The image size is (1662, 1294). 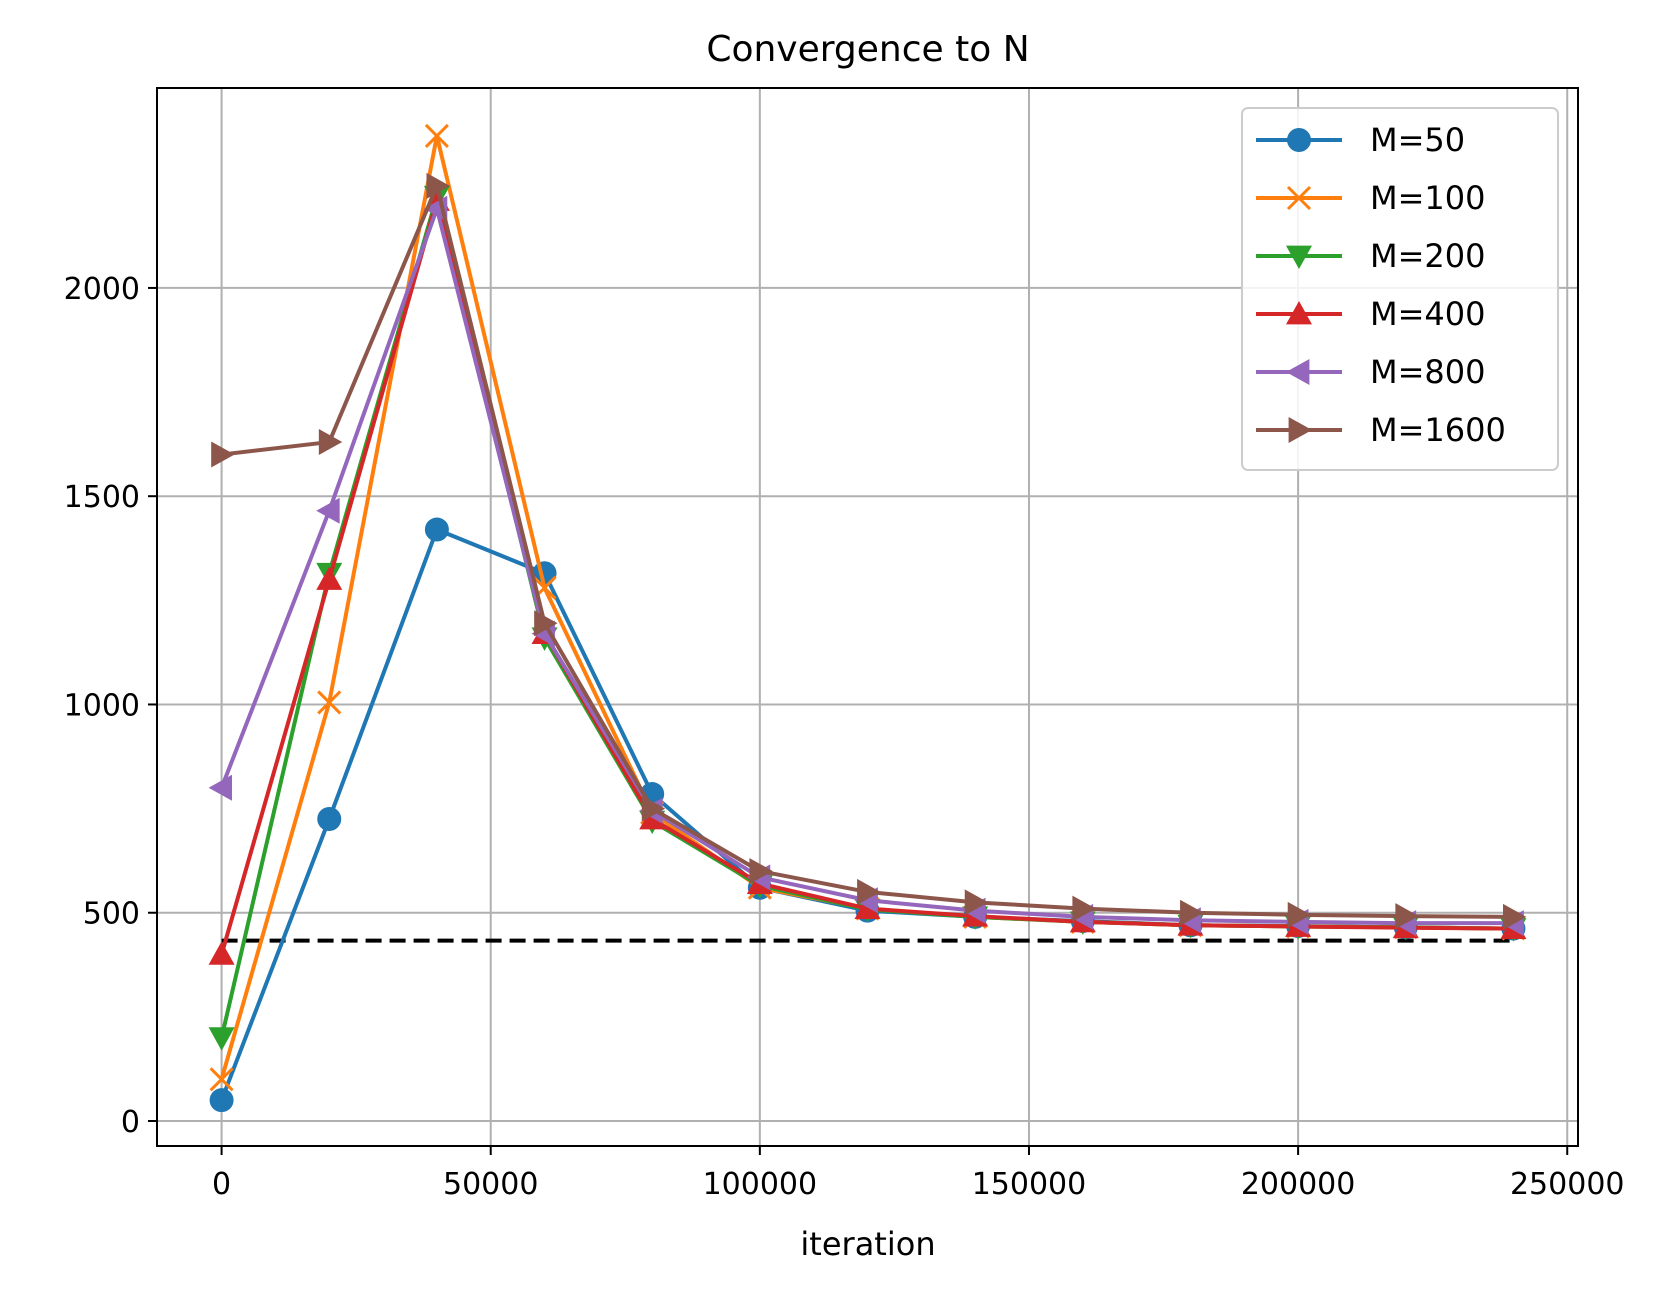 What do you see at coordinates (1428, 372) in the screenshot?
I see `legend-label: M=800` at bounding box center [1428, 372].